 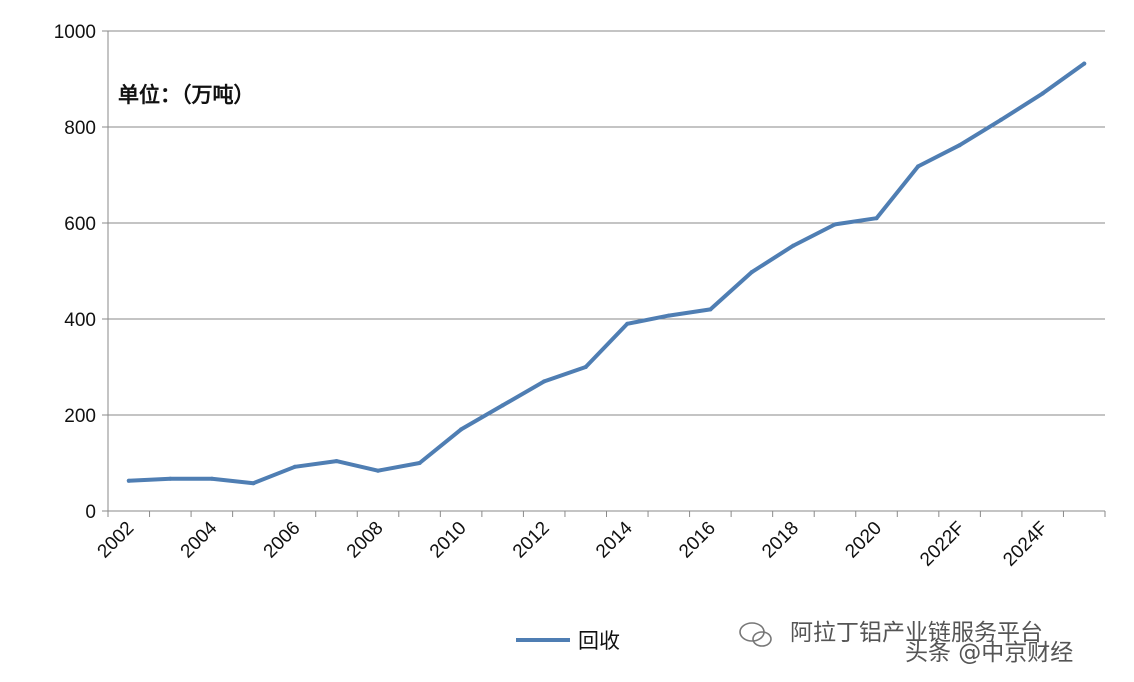 I want to click on x-tick-label: 2008, so click(x=365, y=540).